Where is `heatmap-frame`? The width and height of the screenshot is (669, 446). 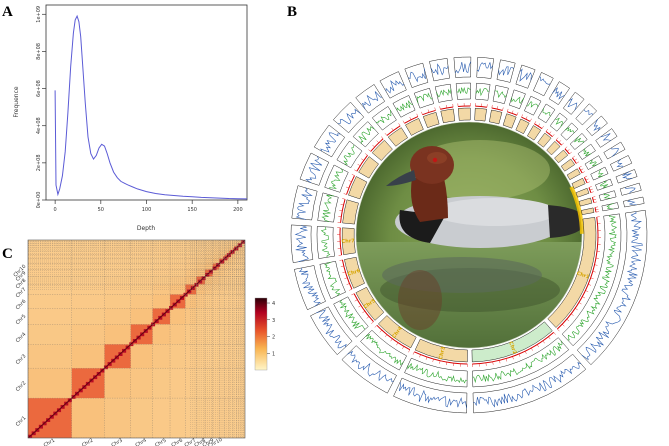 heatmap-frame is located at coordinates (136, 339).